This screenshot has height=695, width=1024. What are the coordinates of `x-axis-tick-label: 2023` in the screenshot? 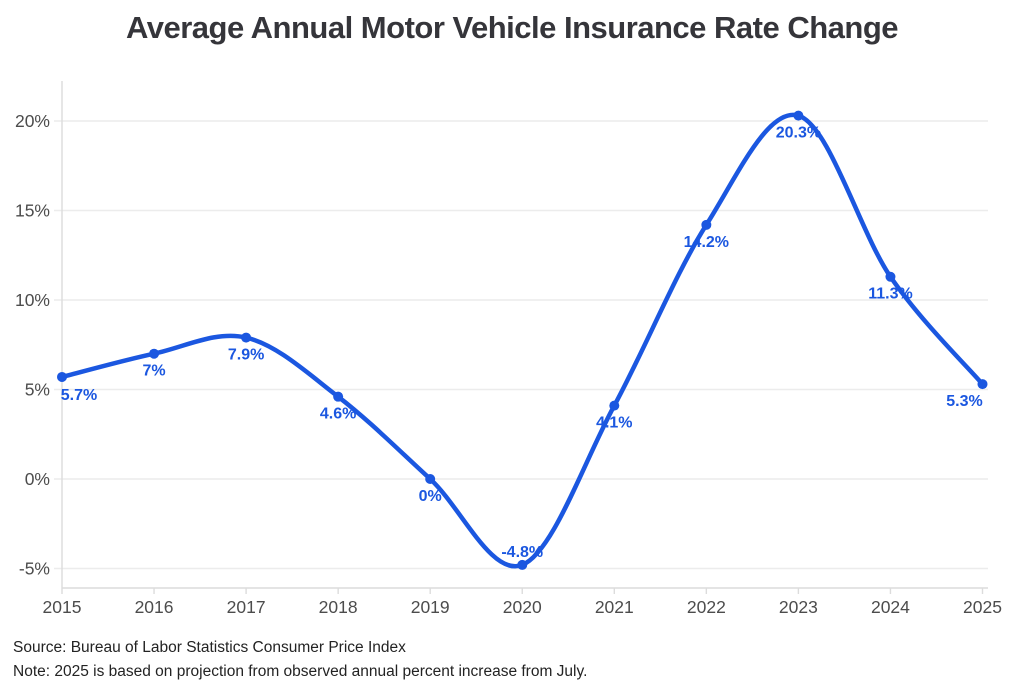 It's located at (798, 607).